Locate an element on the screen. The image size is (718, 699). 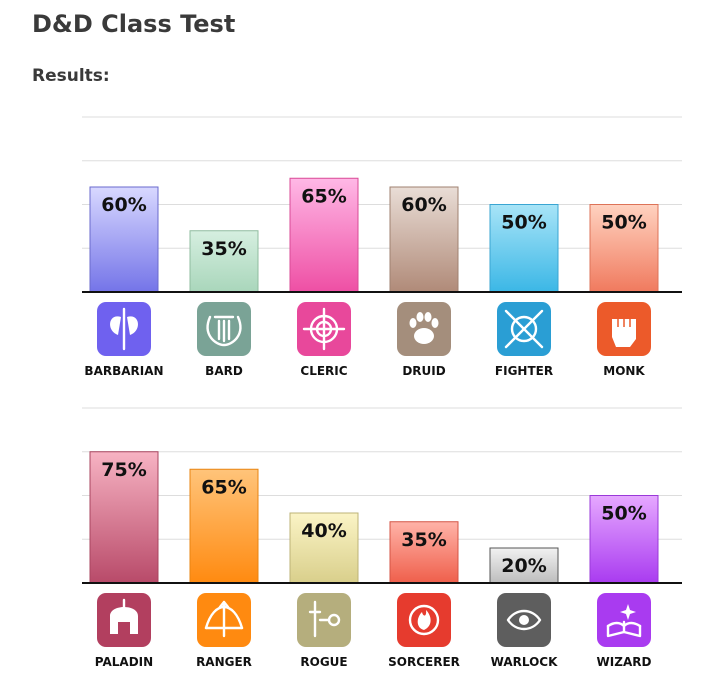
value-label-cleric: 65% is located at coordinates (323, 196).